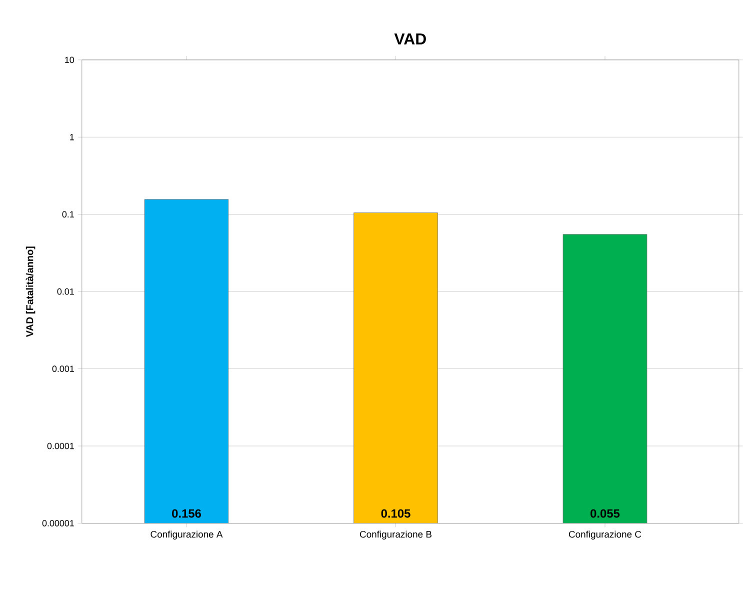 The image size is (743, 595). Describe the element at coordinates (605, 513) in the screenshot. I see `data-label: 0.055` at that location.